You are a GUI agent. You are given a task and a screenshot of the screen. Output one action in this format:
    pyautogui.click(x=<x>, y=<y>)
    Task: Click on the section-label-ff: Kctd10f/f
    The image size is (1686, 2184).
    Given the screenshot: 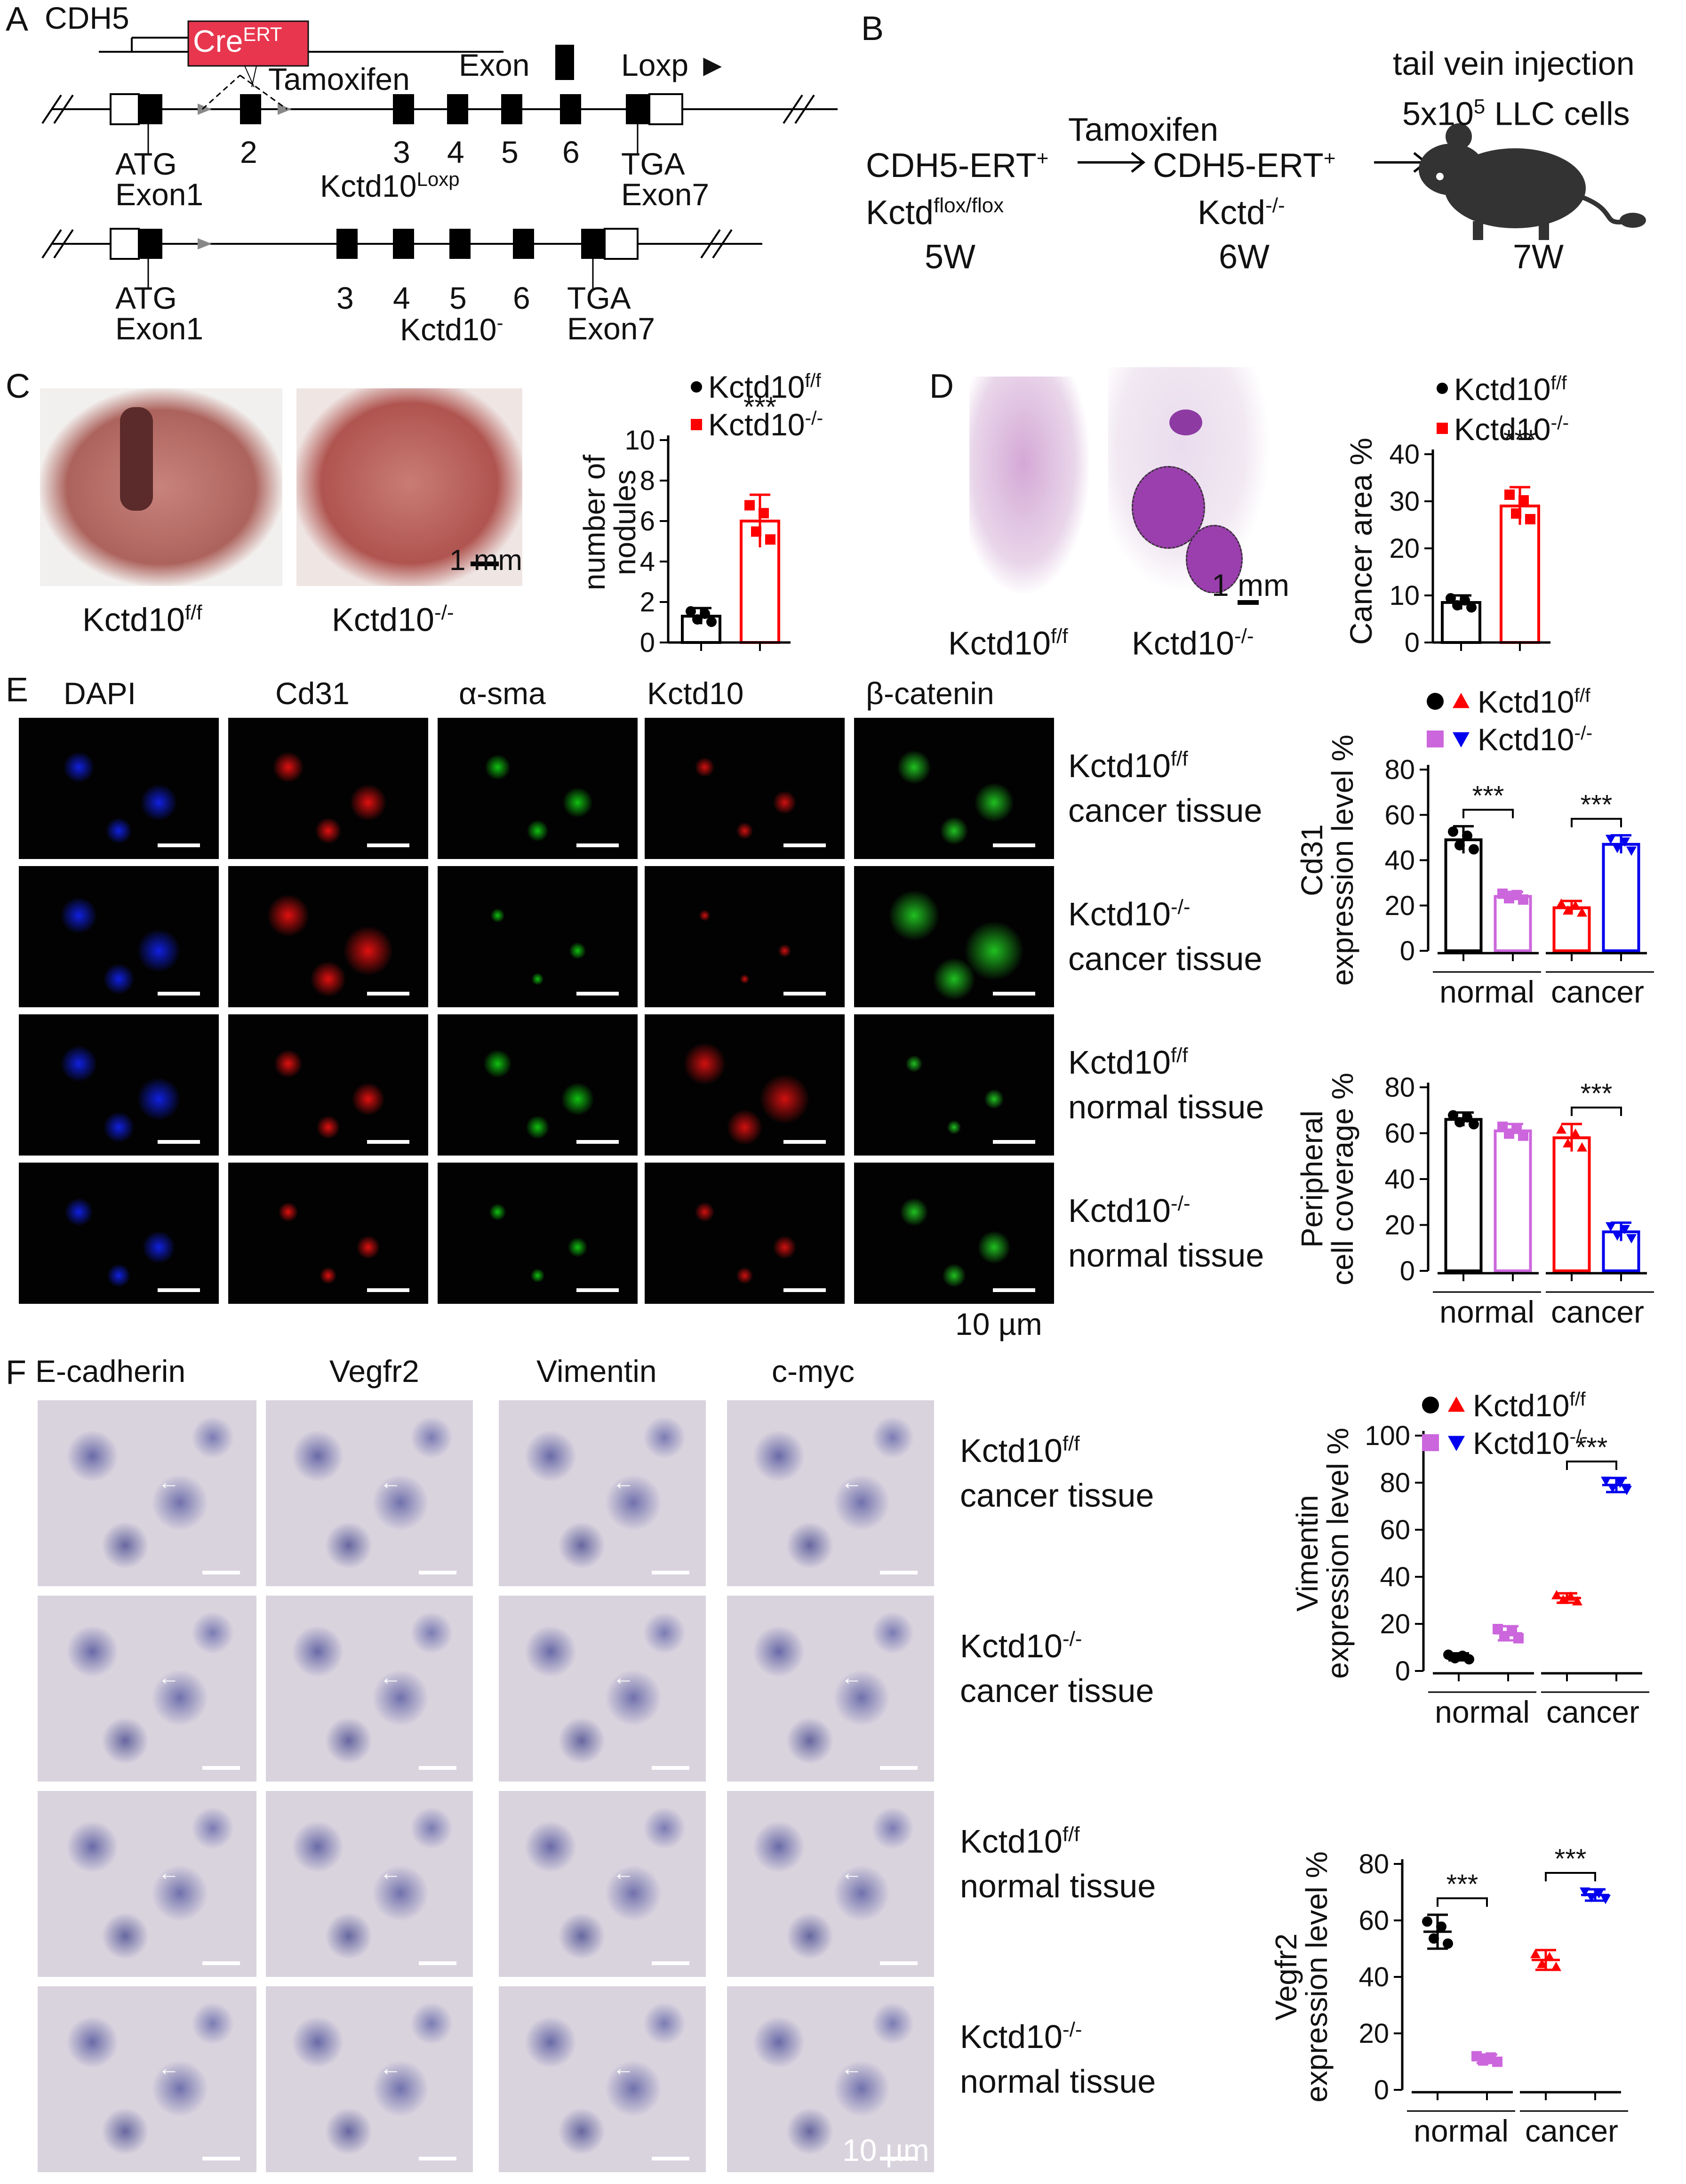 What is the action you would take?
    pyautogui.click(x=1008, y=643)
    